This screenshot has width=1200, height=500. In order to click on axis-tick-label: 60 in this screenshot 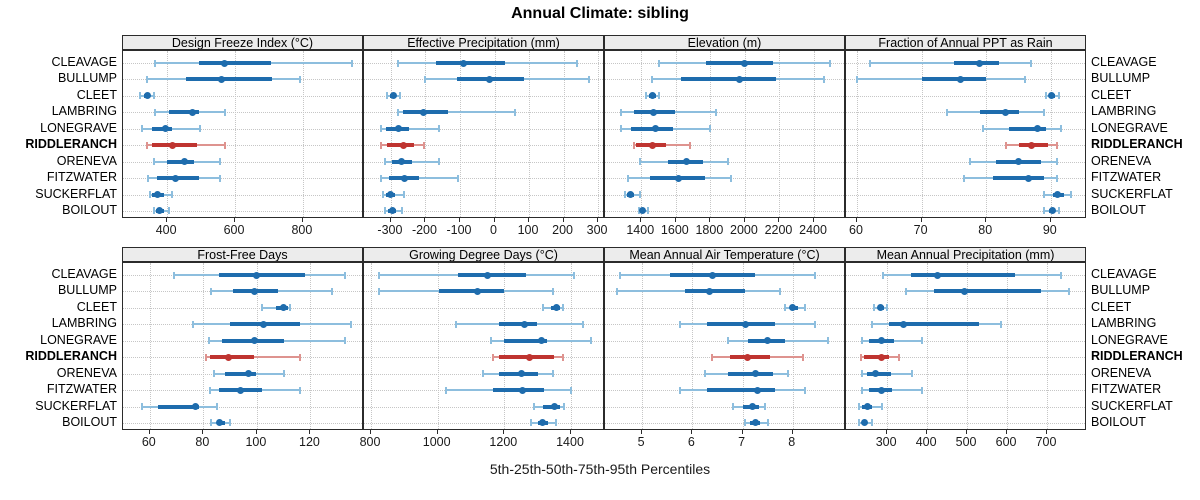, I will do `click(856, 230)`.